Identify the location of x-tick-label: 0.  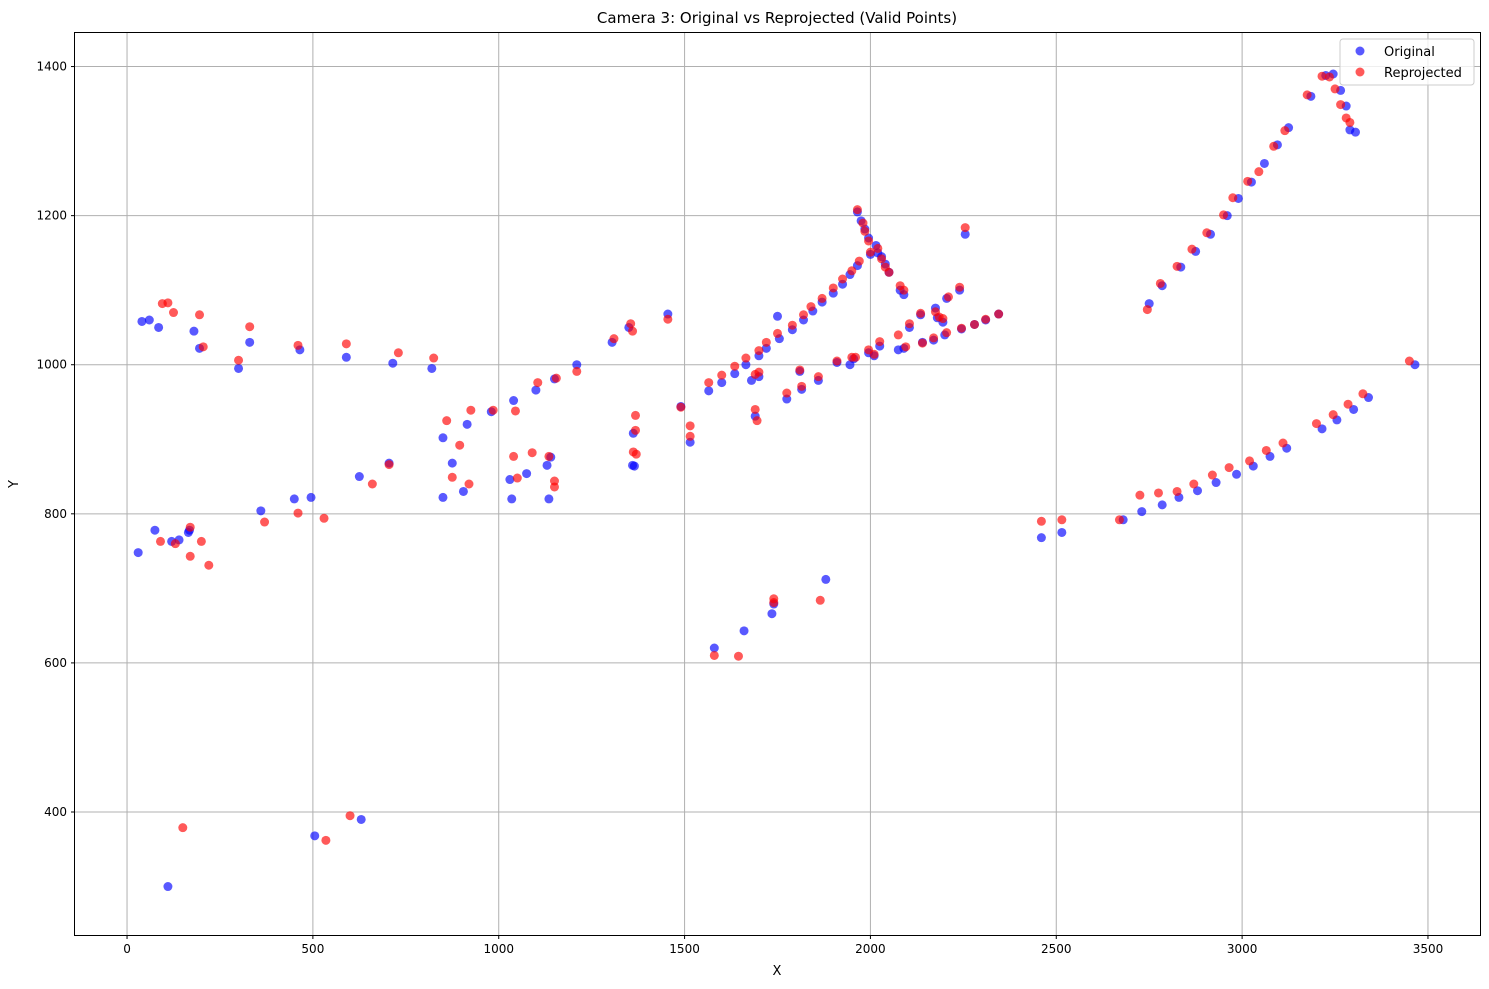
(127, 949).